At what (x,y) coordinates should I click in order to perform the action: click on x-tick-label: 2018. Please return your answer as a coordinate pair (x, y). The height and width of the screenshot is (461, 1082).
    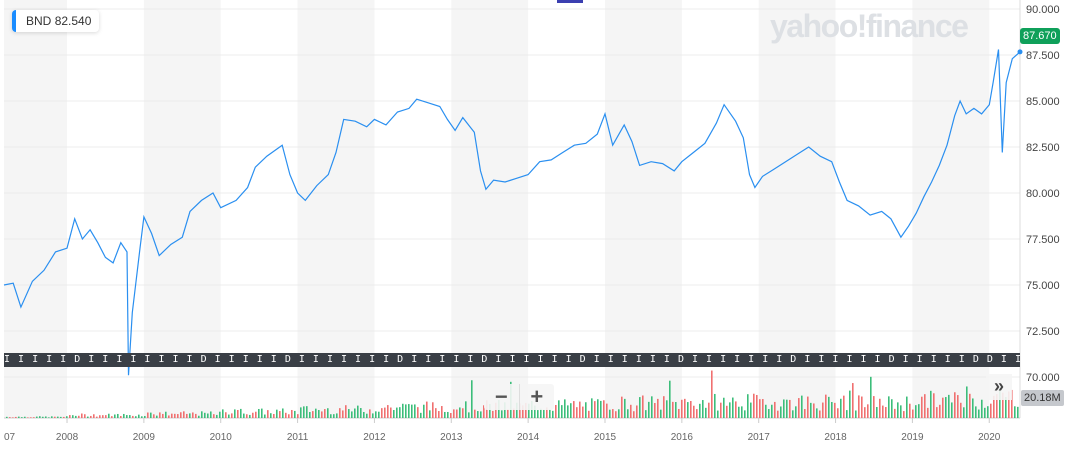
    Looking at the image, I should click on (835, 437).